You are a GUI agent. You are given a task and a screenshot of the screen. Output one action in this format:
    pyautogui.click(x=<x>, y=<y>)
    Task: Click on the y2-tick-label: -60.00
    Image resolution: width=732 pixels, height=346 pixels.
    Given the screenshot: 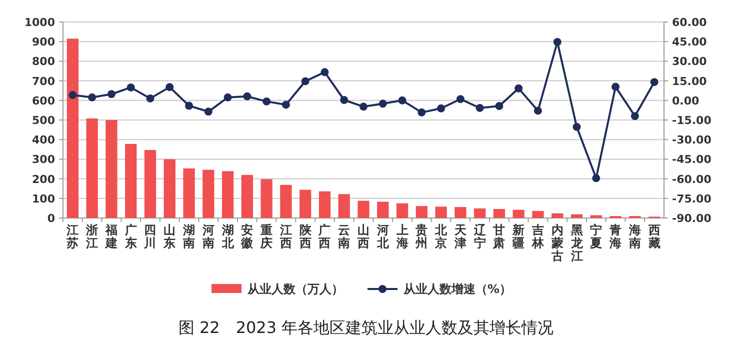 What is the action you would take?
    pyautogui.click(x=692, y=179)
    